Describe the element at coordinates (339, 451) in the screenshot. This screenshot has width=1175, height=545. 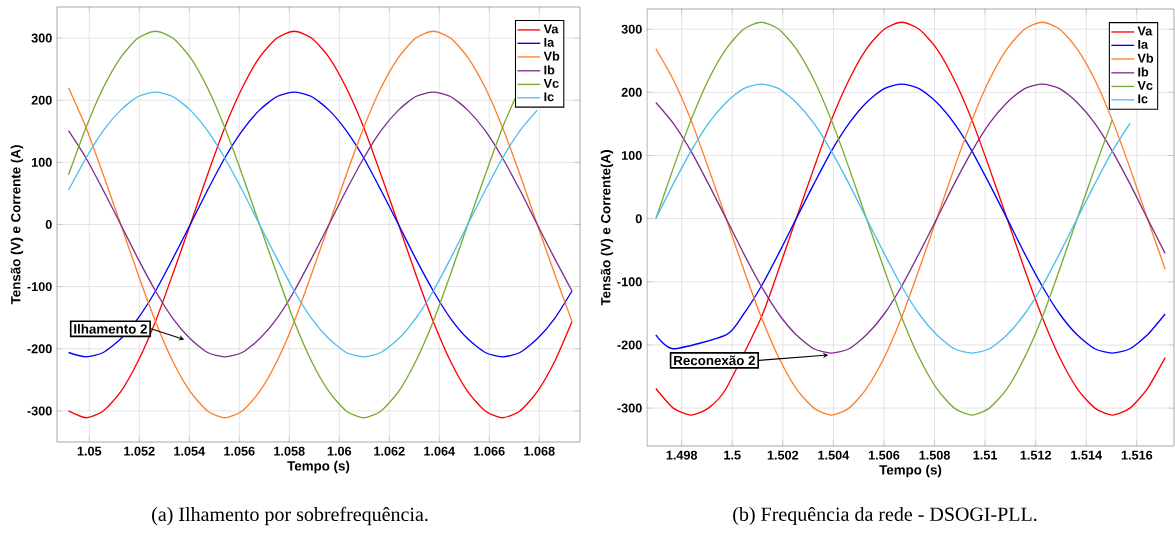
I see `x-tick-label: 1.06` at that location.